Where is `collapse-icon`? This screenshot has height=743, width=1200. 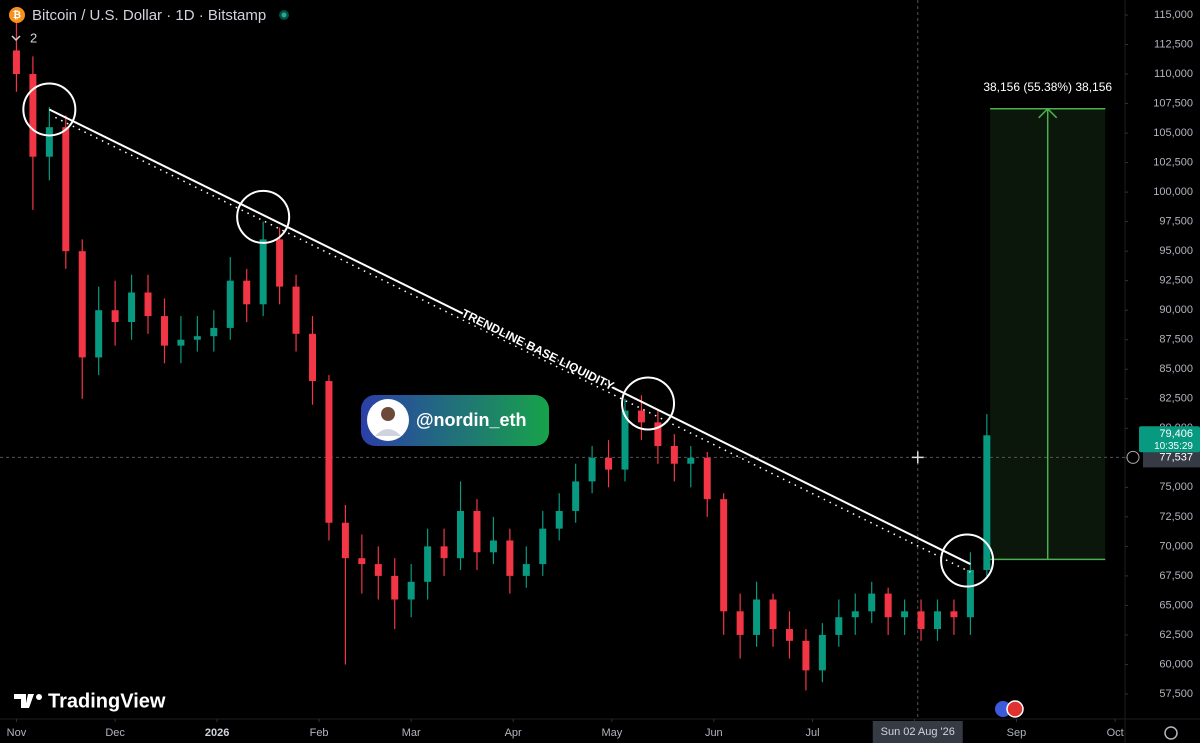
collapse-icon is located at coordinates (16, 38).